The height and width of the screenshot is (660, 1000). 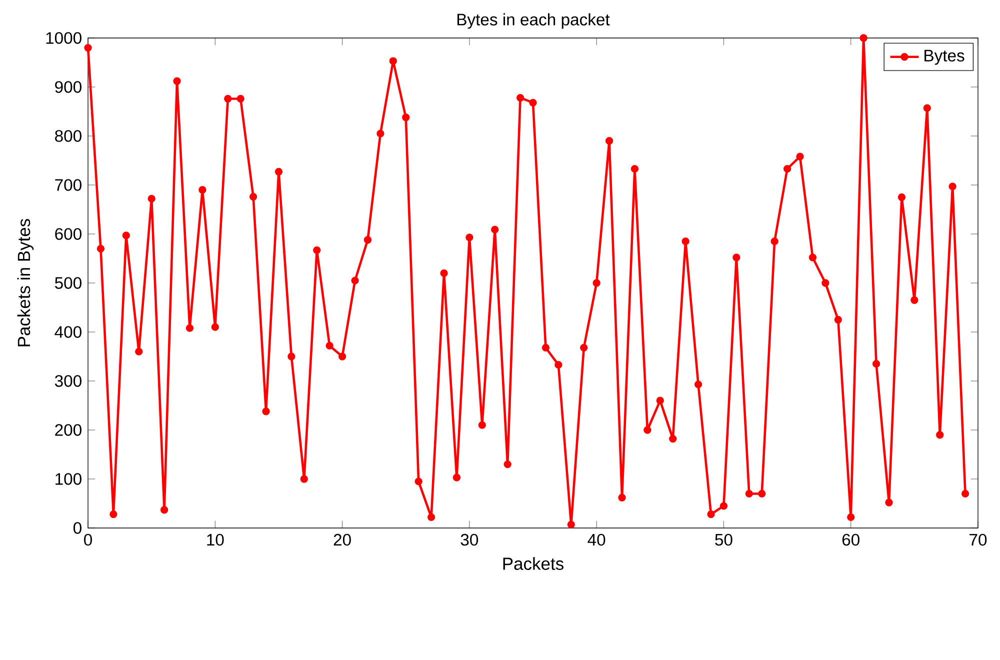 I want to click on y-axis-title: Packets in Bytes, so click(x=25, y=282).